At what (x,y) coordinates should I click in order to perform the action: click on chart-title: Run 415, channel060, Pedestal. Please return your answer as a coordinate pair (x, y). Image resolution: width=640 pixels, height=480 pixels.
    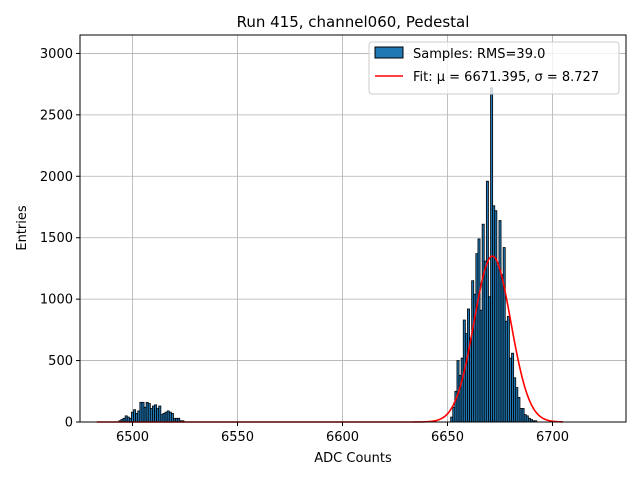
    Looking at the image, I should click on (353, 22).